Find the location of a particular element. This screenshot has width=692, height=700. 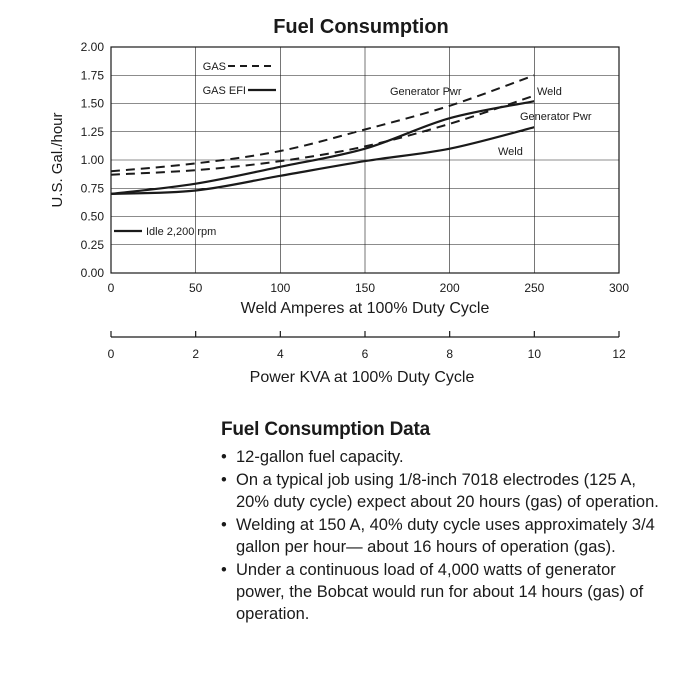

x-tick-label: 50 is located at coordinates (196, 288).